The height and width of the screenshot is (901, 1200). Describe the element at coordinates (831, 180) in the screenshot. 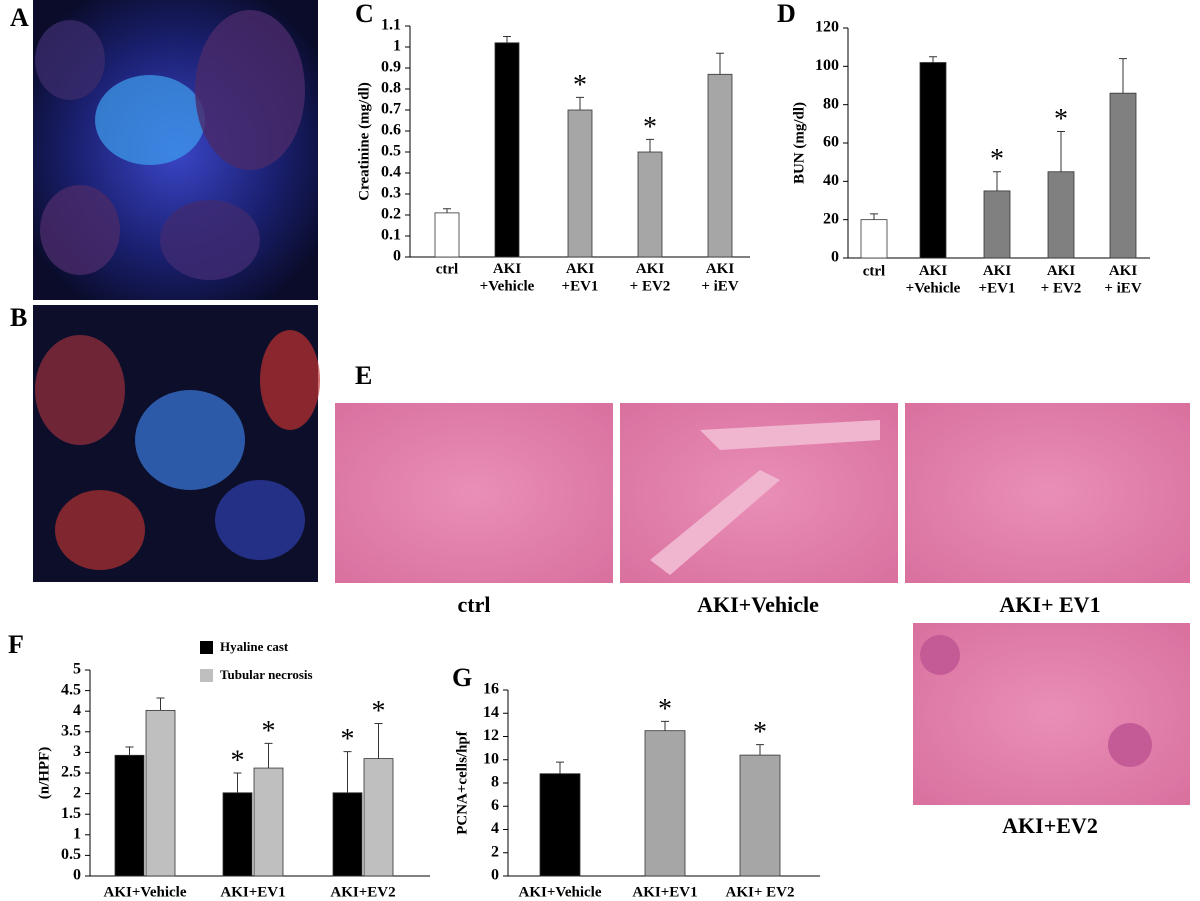

I see `y-tick-label: 40` at that location.